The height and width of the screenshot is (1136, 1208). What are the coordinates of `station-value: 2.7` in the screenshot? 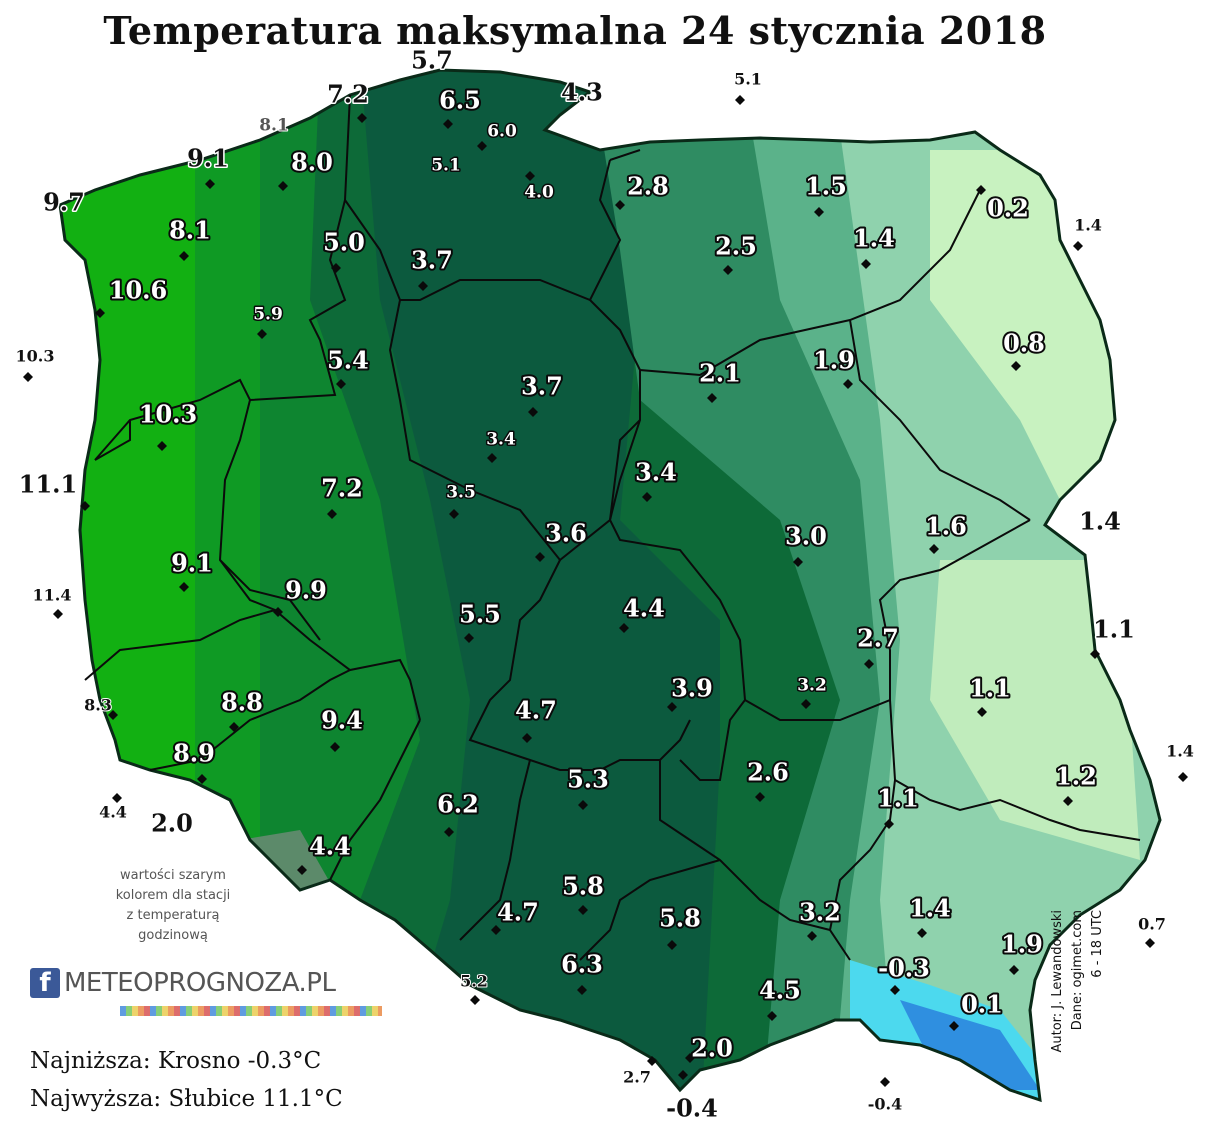 It's located at (878, 638).